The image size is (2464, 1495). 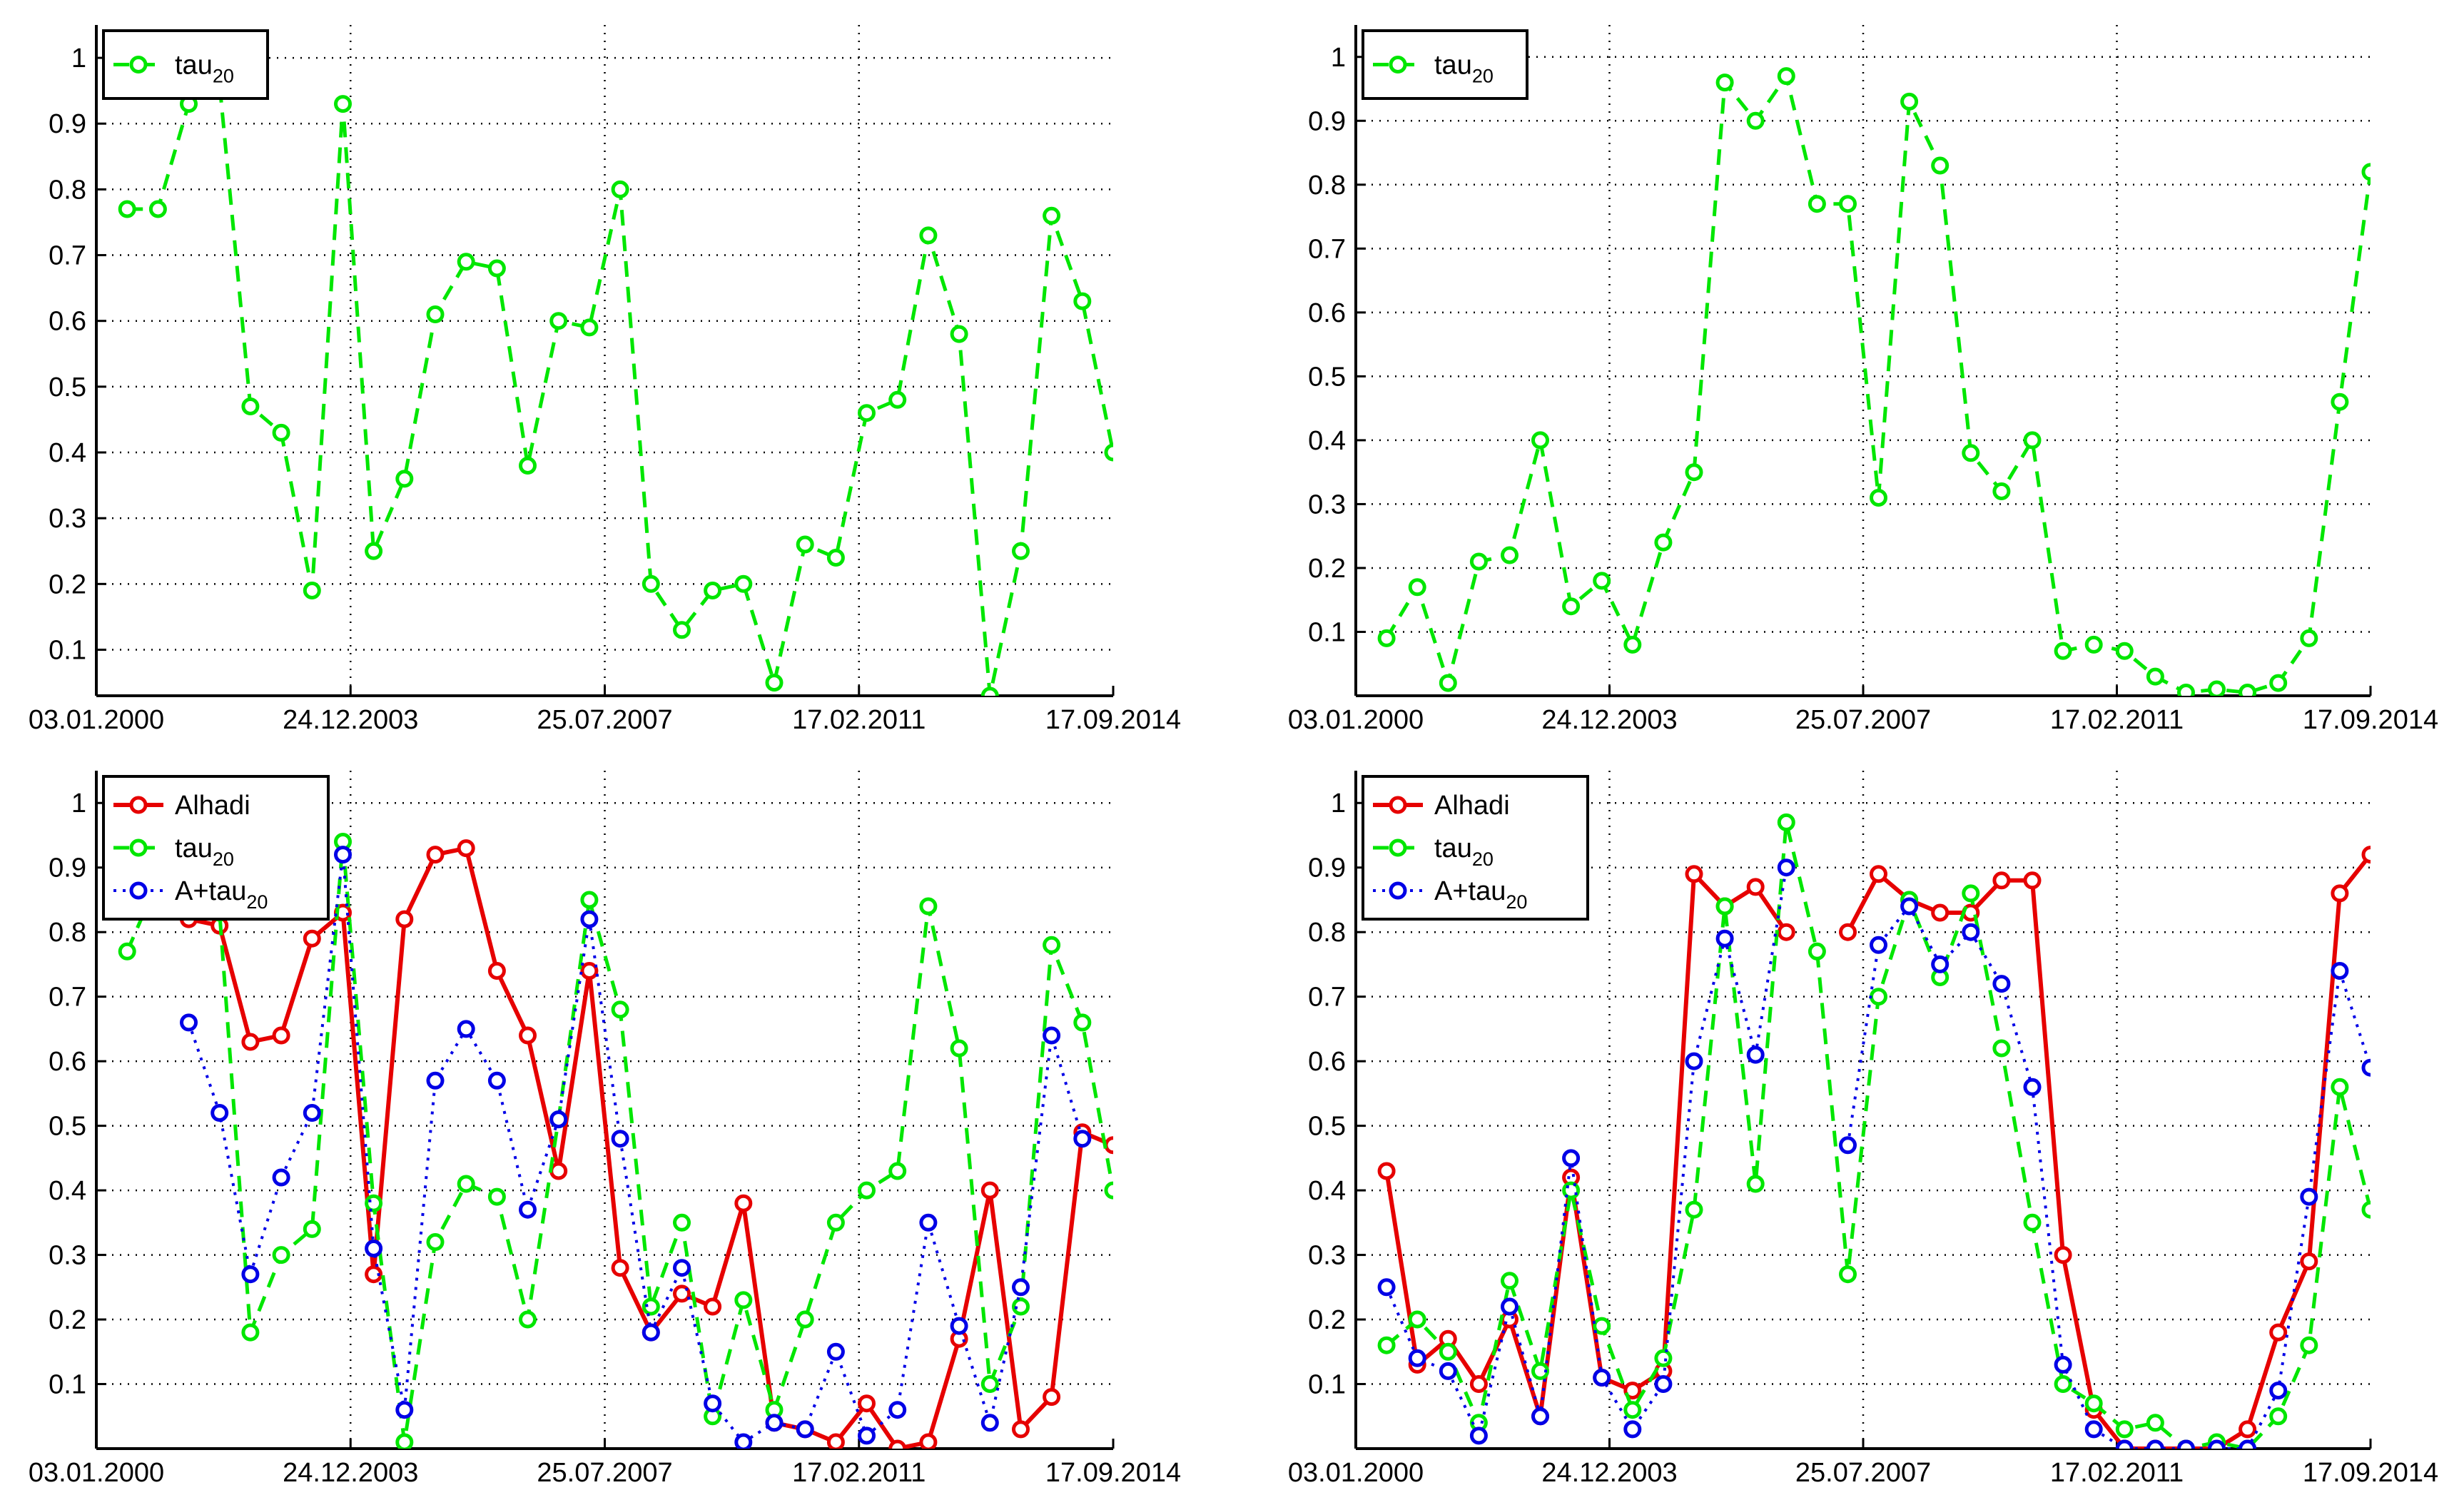 What do you see at coordinates (2117, 720) in the screenshot?
I see `x-tick-label: 17.02.2011` at bounding box center [2117, 720].